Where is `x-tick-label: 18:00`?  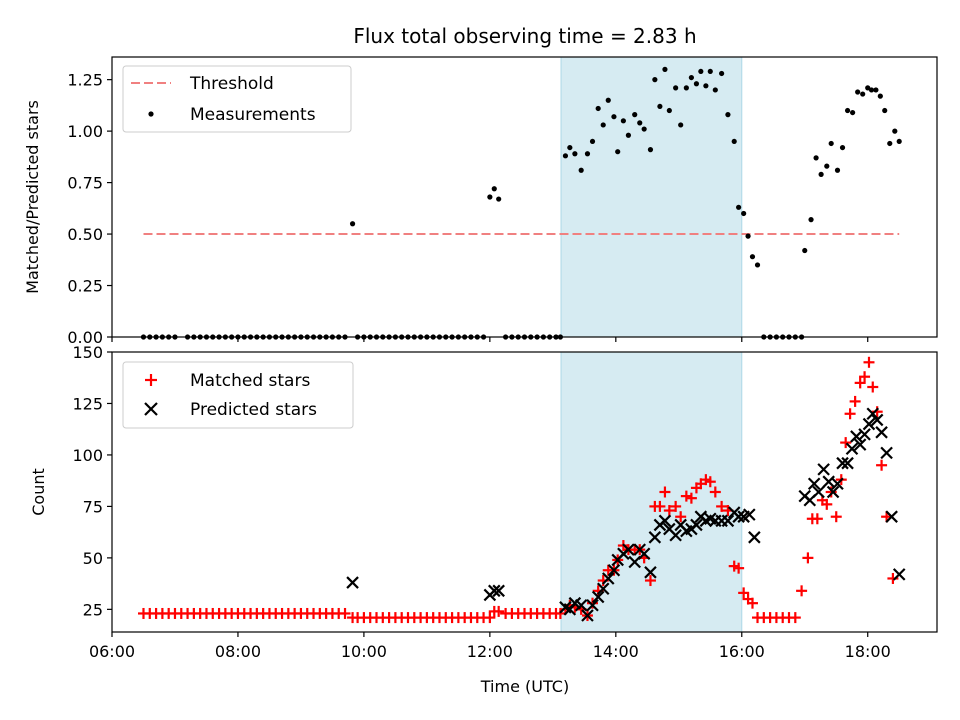
x-tick-label: 18:00 is located at coordinates (868, 651).